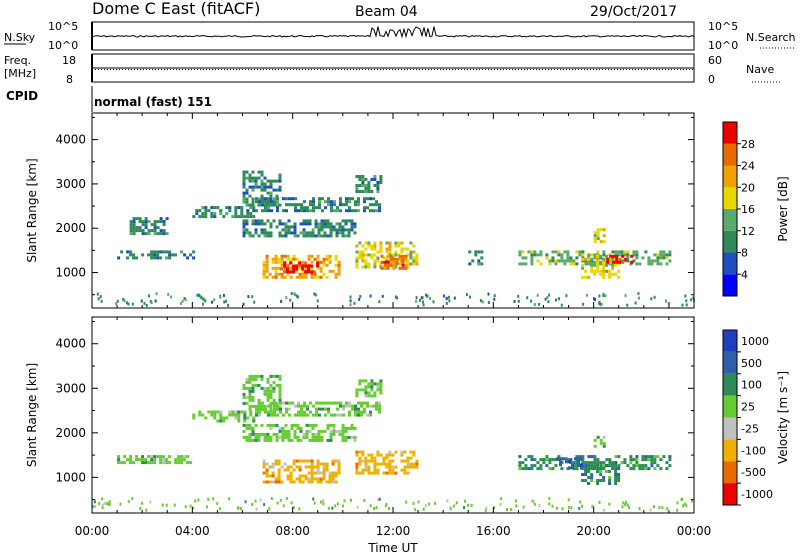  Describe the element at coordinates (70, 344) in the screenshot. I see `velocity-y-tick-label: 4000` at that location.